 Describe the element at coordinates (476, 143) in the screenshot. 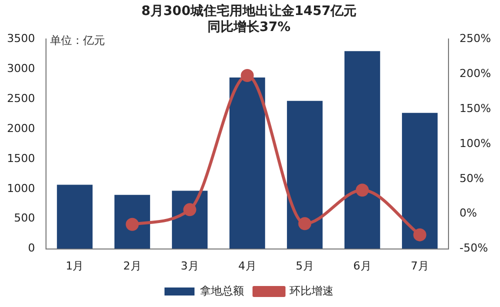

I see `y2-tick-label: 100%` at that location.